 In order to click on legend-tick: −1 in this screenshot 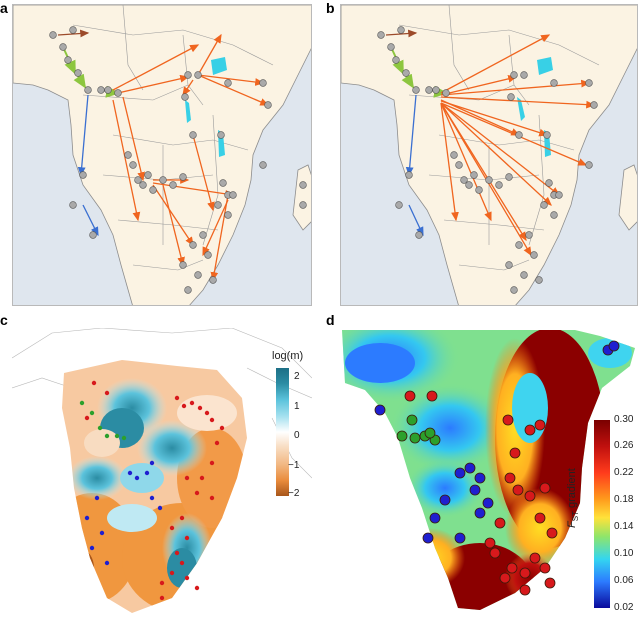, I will do `click(294, 465)`.